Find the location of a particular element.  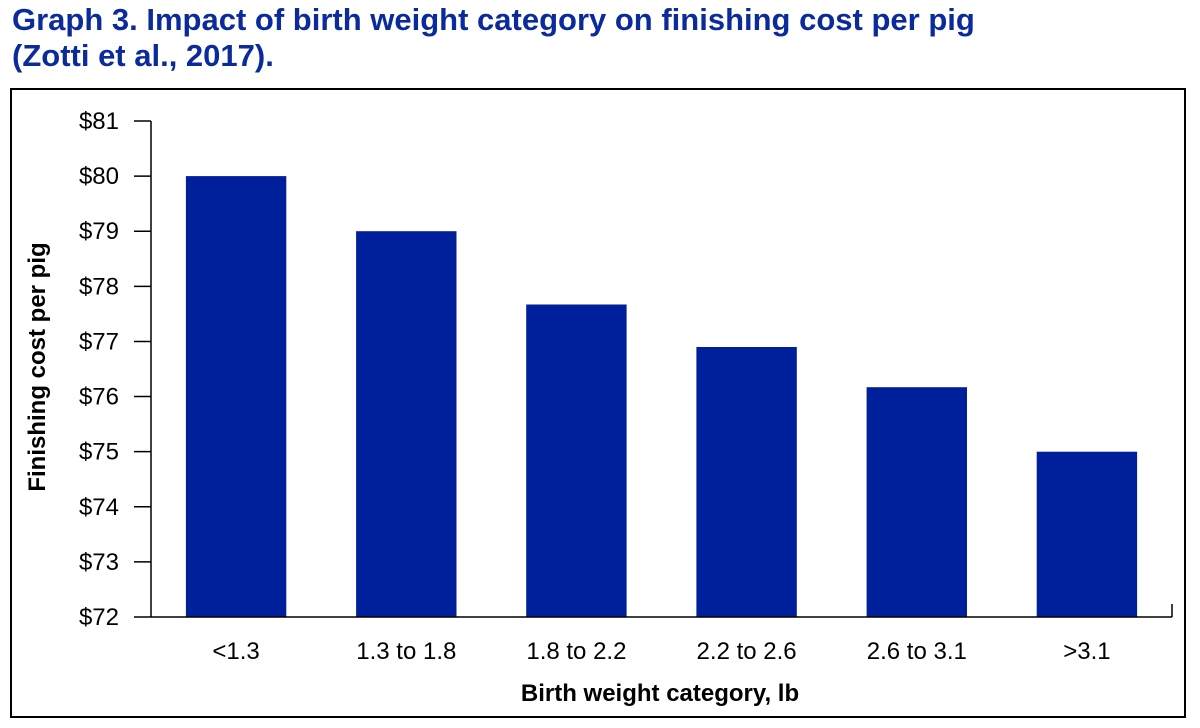

y-tick-label: $76 is located at coordinates (99, 397).